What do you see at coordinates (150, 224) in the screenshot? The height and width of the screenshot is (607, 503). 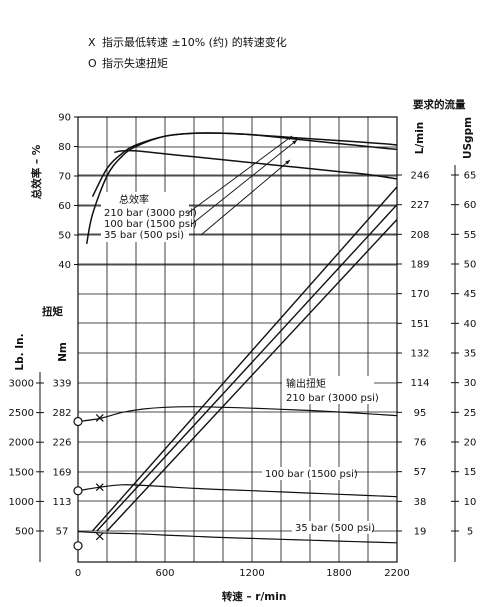 I see `efficiency-series-label: 100 bar (1500 psi)` at bounding box center [150, 224].